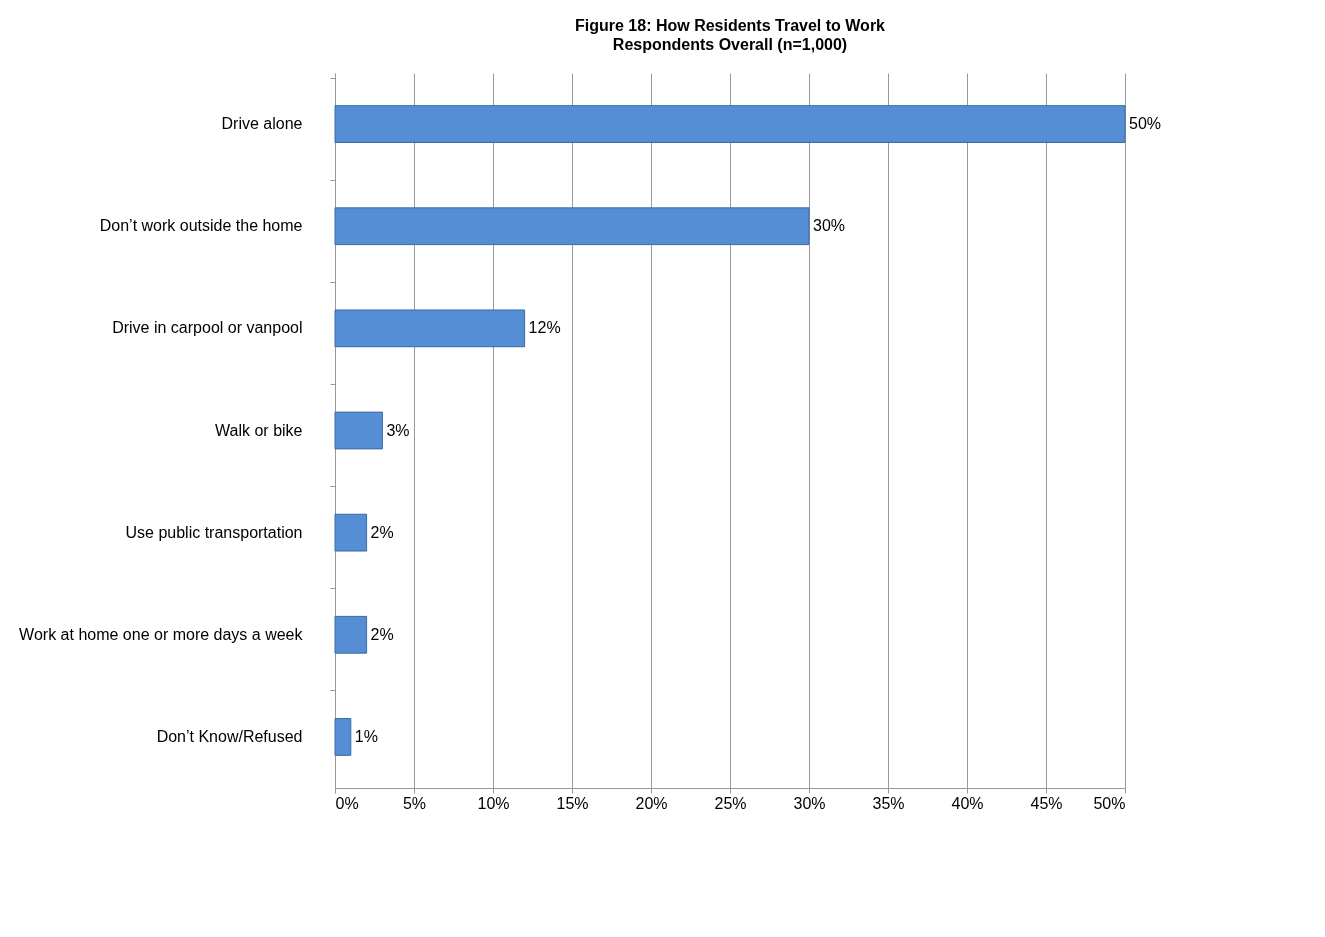  I want to click on data-label: 3%, so click(398, 430).